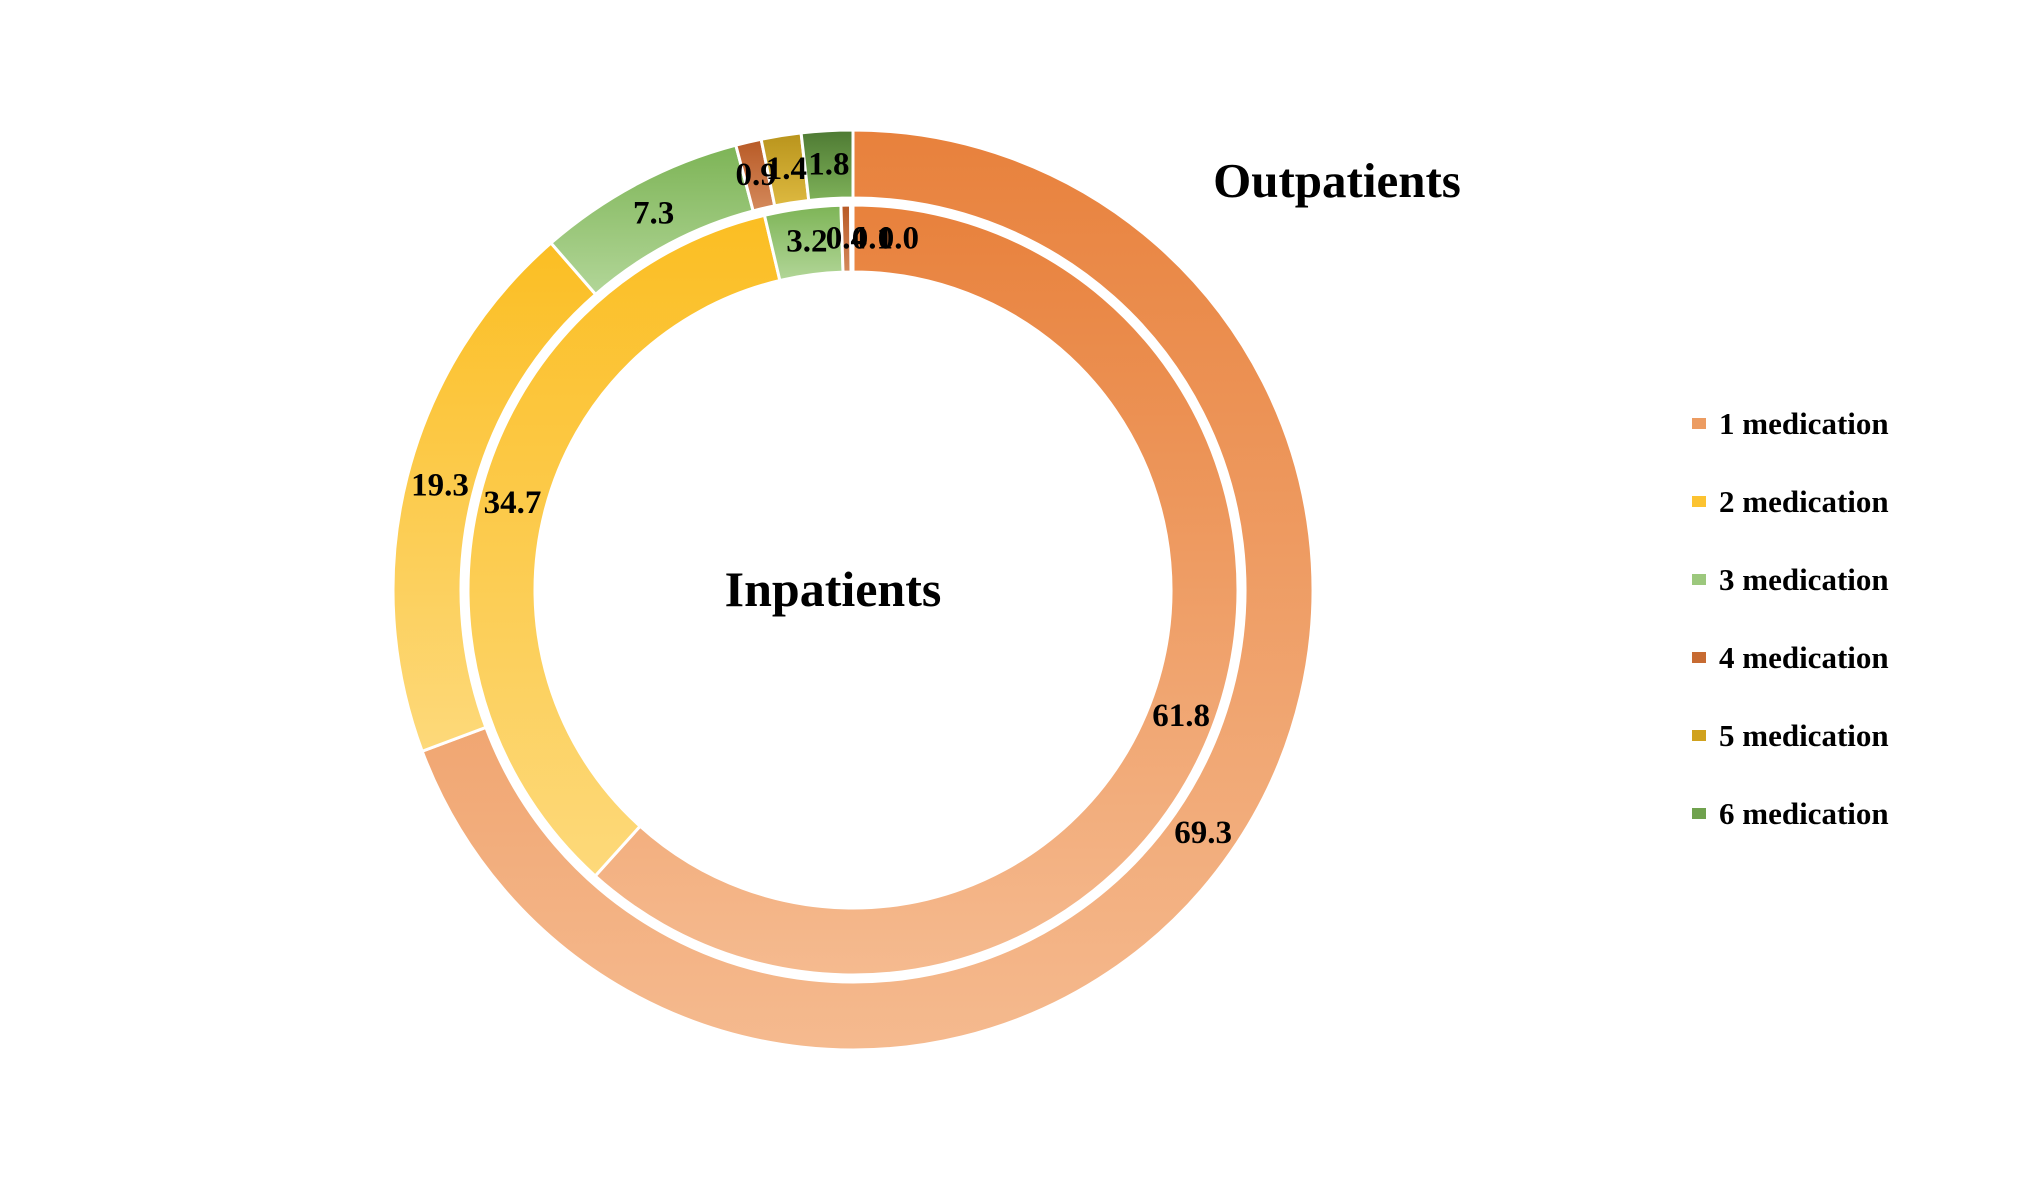 The width and height of the screenshot is (2030, 1178). What do you see at coordinates (513, 503) in the screenshot?
I see `data-label-inpatients-2-medication: 34.7` at bounding box center [513, 503].